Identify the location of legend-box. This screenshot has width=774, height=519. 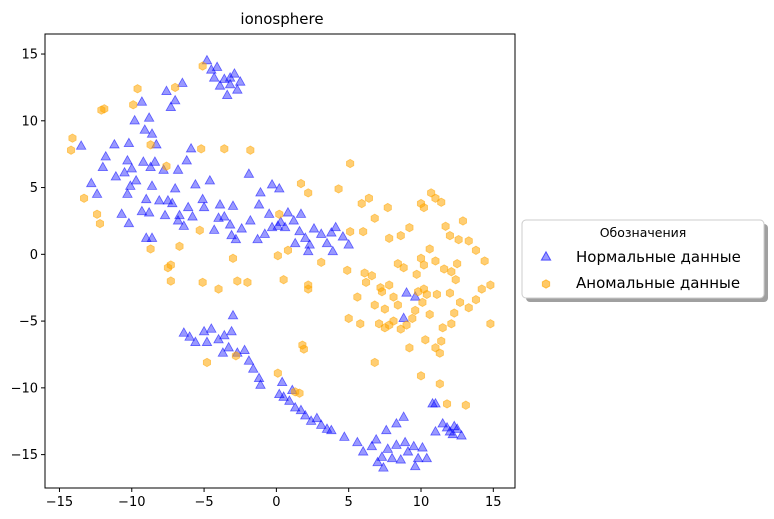
(643, 259).